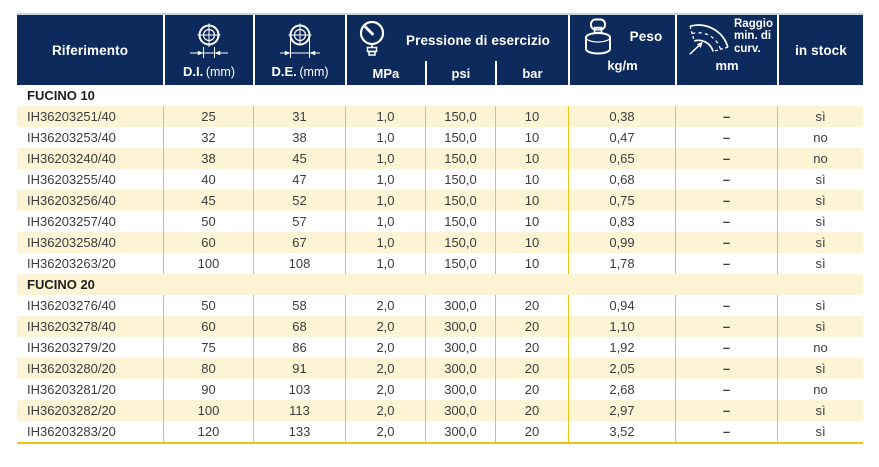 The image size is (879, 467). What do you see at coordinates (708, 37) in the screenshot?
I see `bend-radius-icon` at bounding box center [708, 37].